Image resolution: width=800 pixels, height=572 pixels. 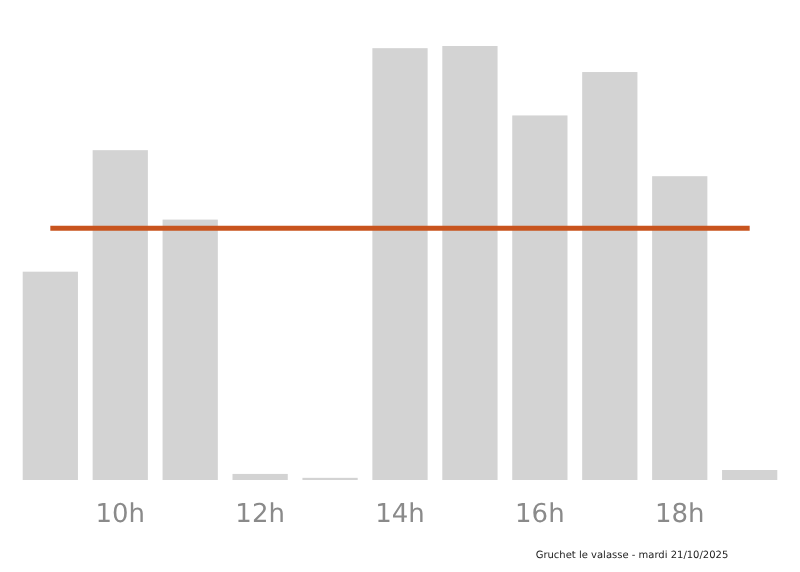 What do you see at coordinates (679, 515) in the screenshot?
I see `x-tick-label: 18h` at bounding box center [679, 515].